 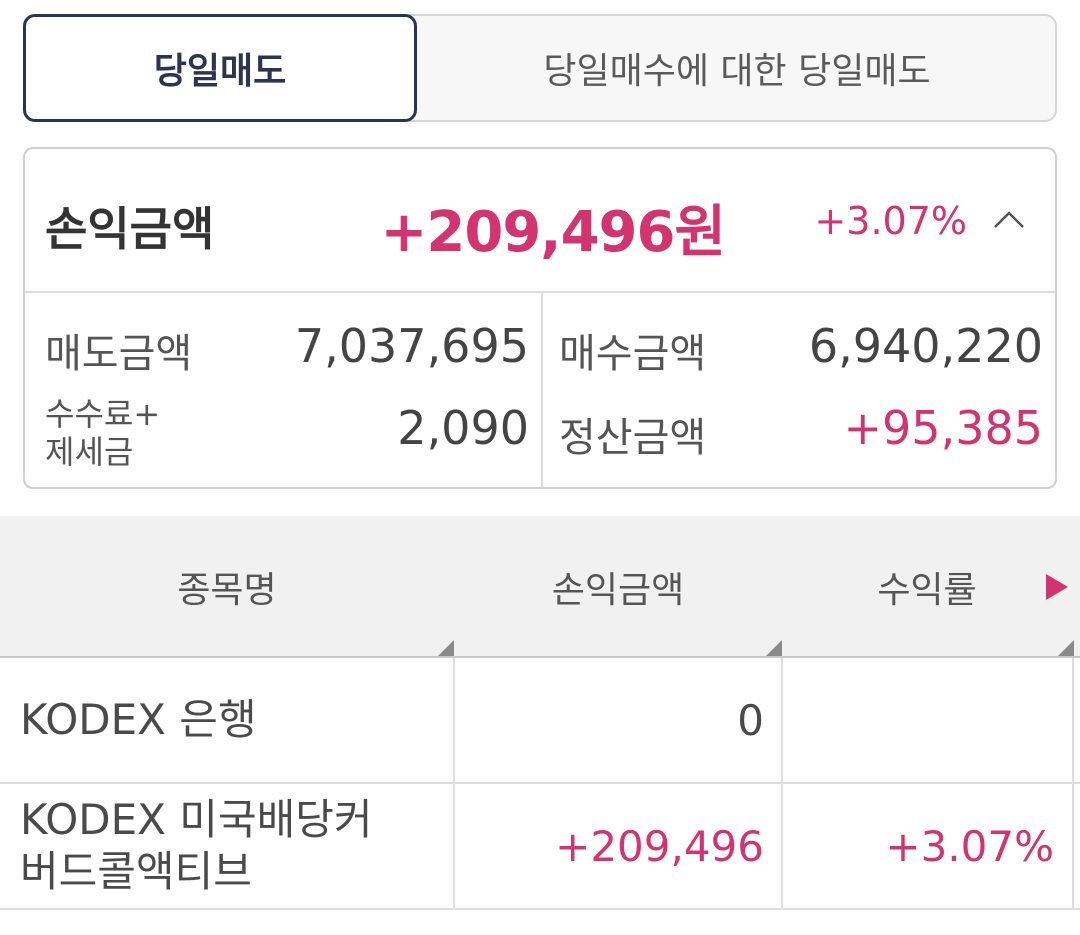 What do you see at coordinates (89, 452) in the screenshot?
I see `fee-tax-label-line2: 제세금` at bounding box center [89, 452].